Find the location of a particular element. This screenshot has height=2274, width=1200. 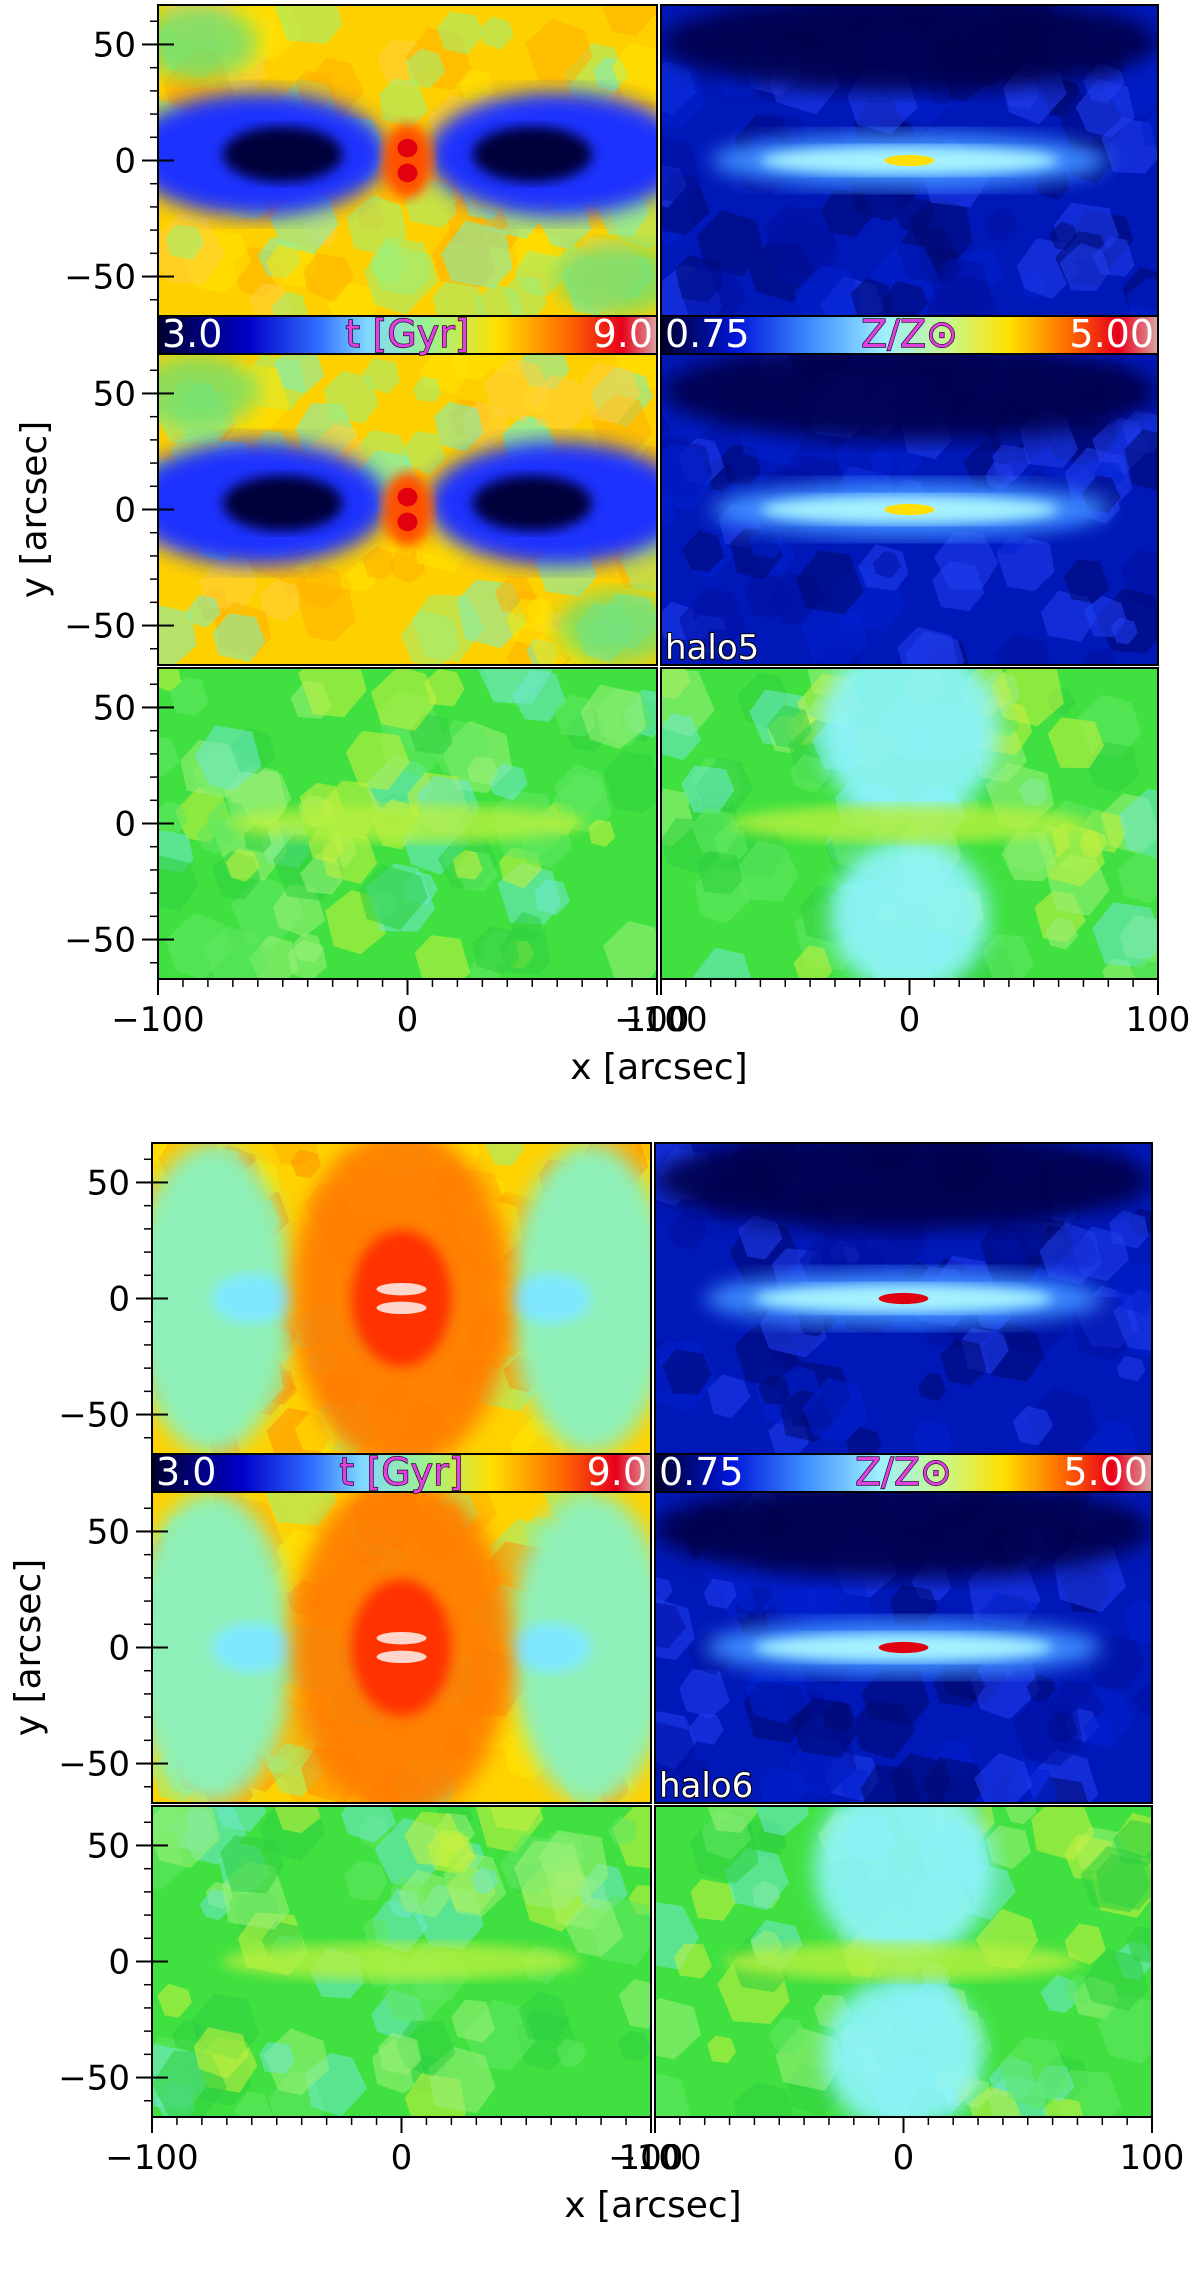

x-tick-label: −100 is located at coordinates (660, 1020).